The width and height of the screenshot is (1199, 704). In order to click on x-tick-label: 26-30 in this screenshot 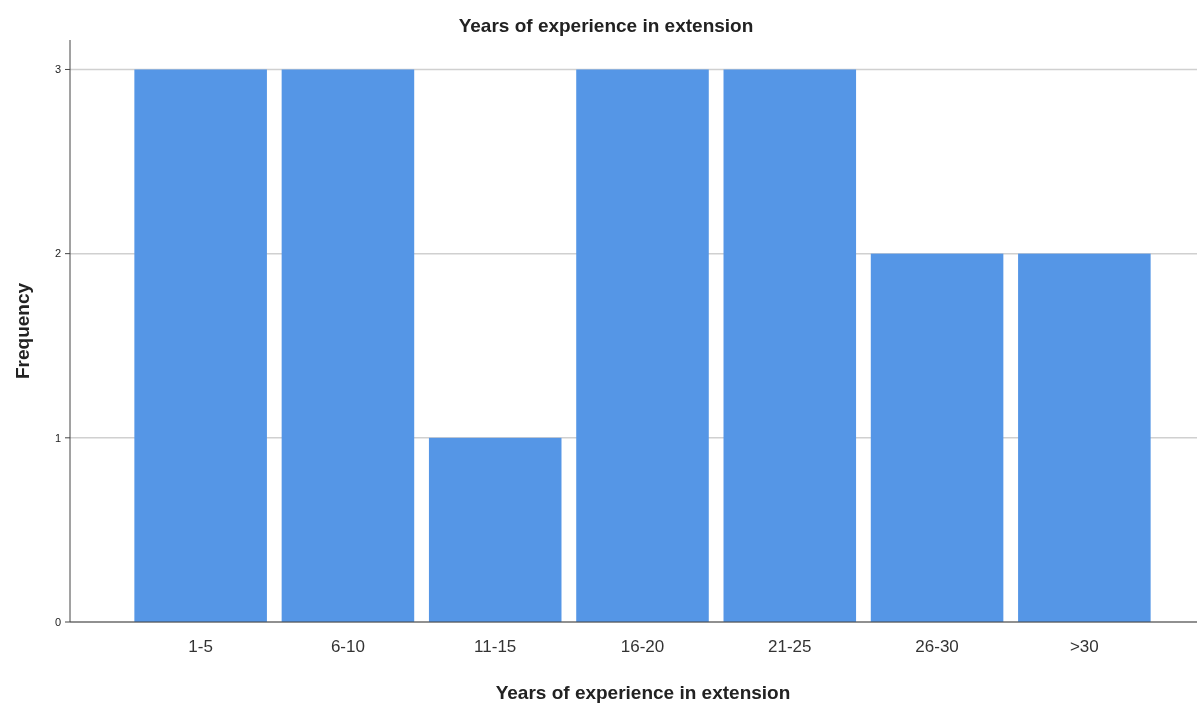, I will do `click(937, 646)`.